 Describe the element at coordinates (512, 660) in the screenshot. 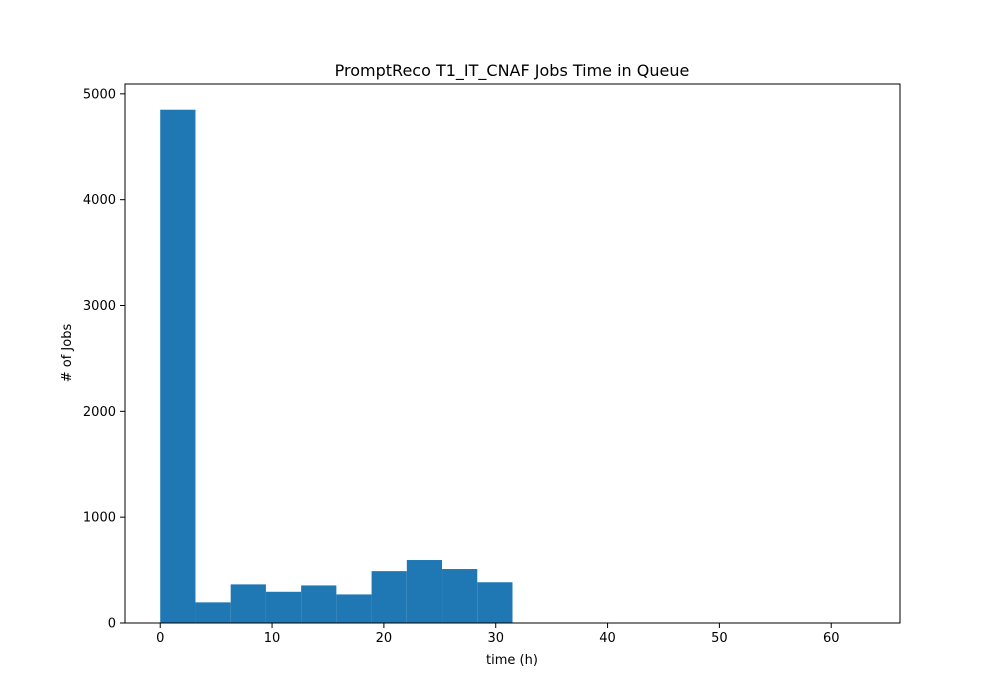

I see `x-axis-label: time (h)` at that location.